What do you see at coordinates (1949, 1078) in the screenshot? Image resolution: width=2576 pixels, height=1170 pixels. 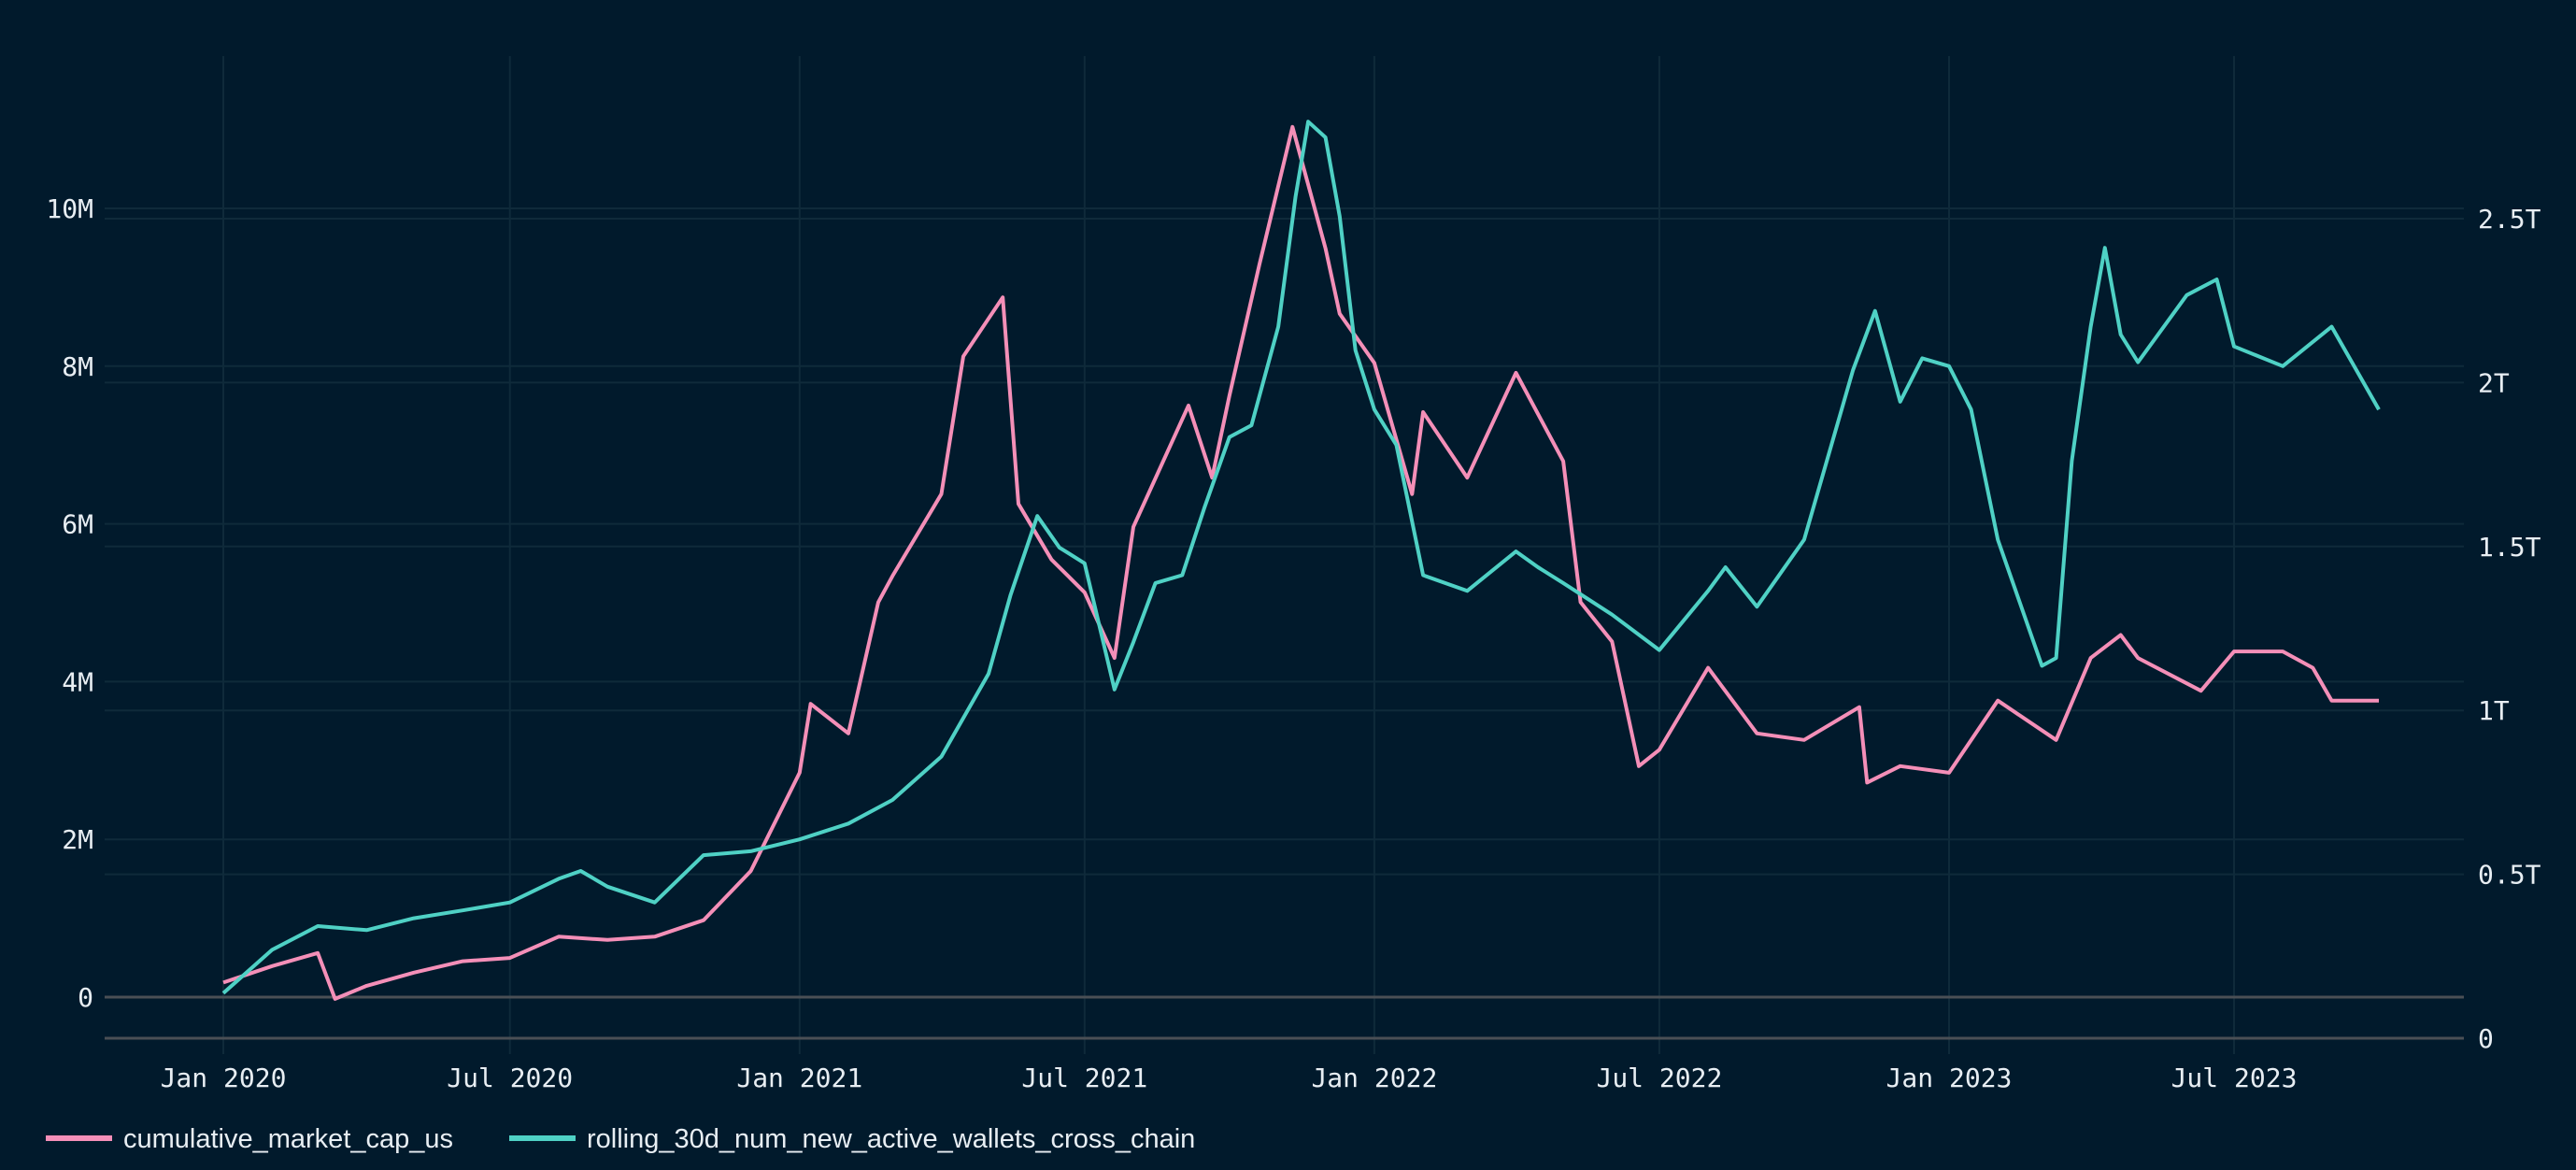 I see `x-tick-label: Jan 2023` at bounding box center [1949, 1078].